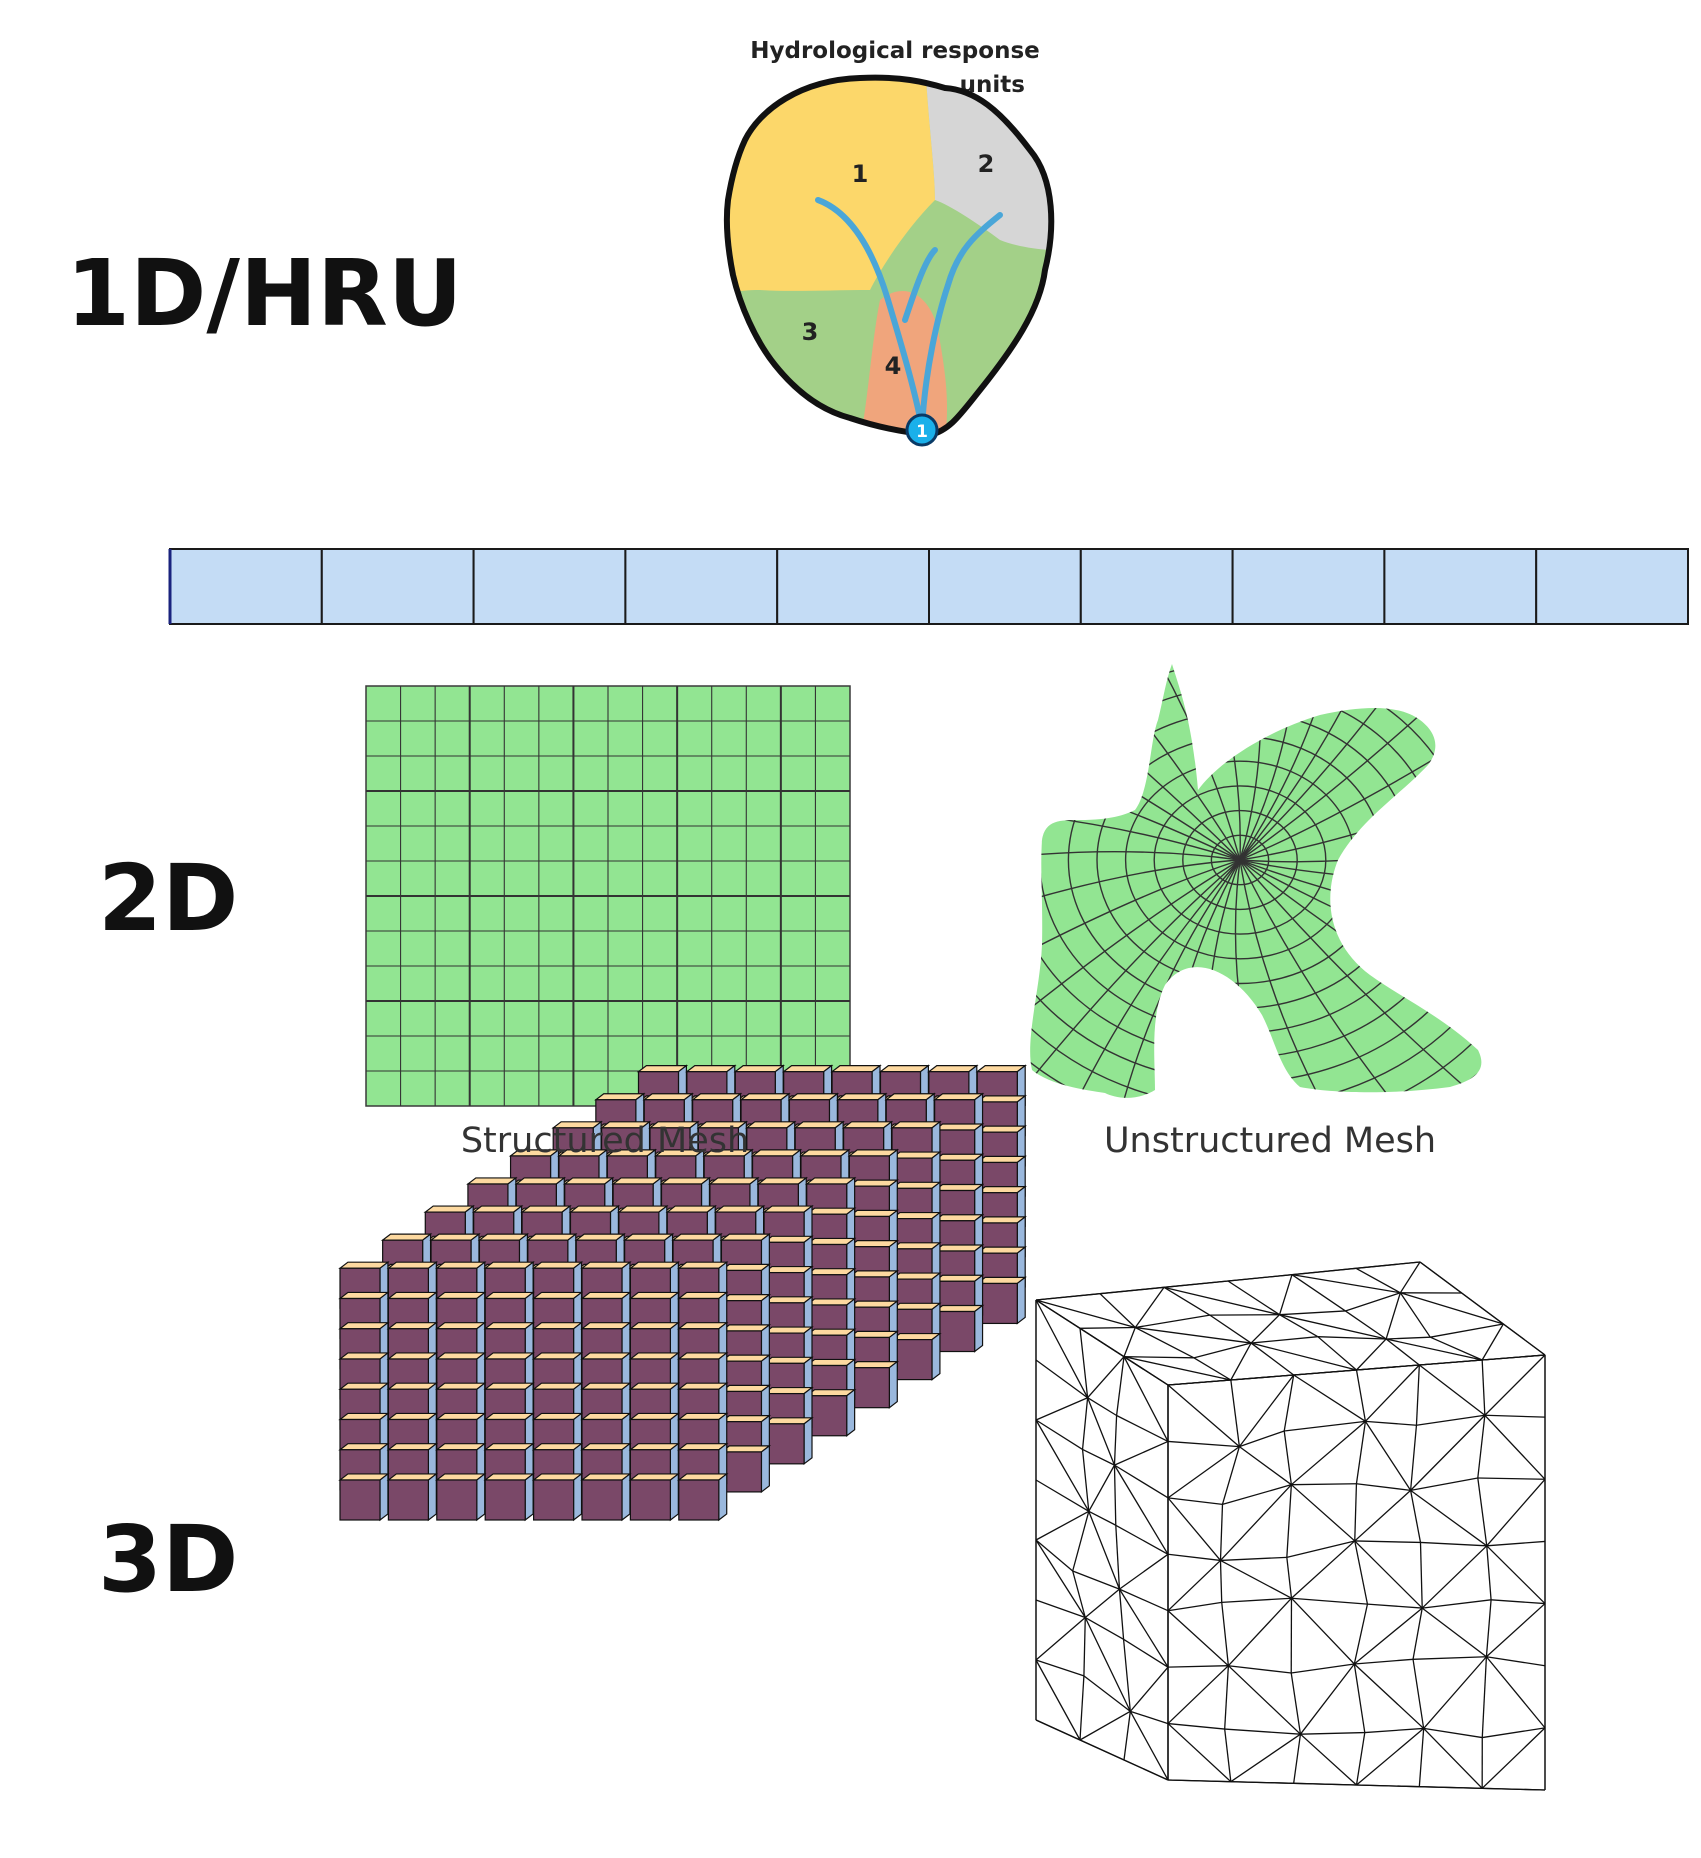  I want to click on outlet-label: 1, so click(922, 432).